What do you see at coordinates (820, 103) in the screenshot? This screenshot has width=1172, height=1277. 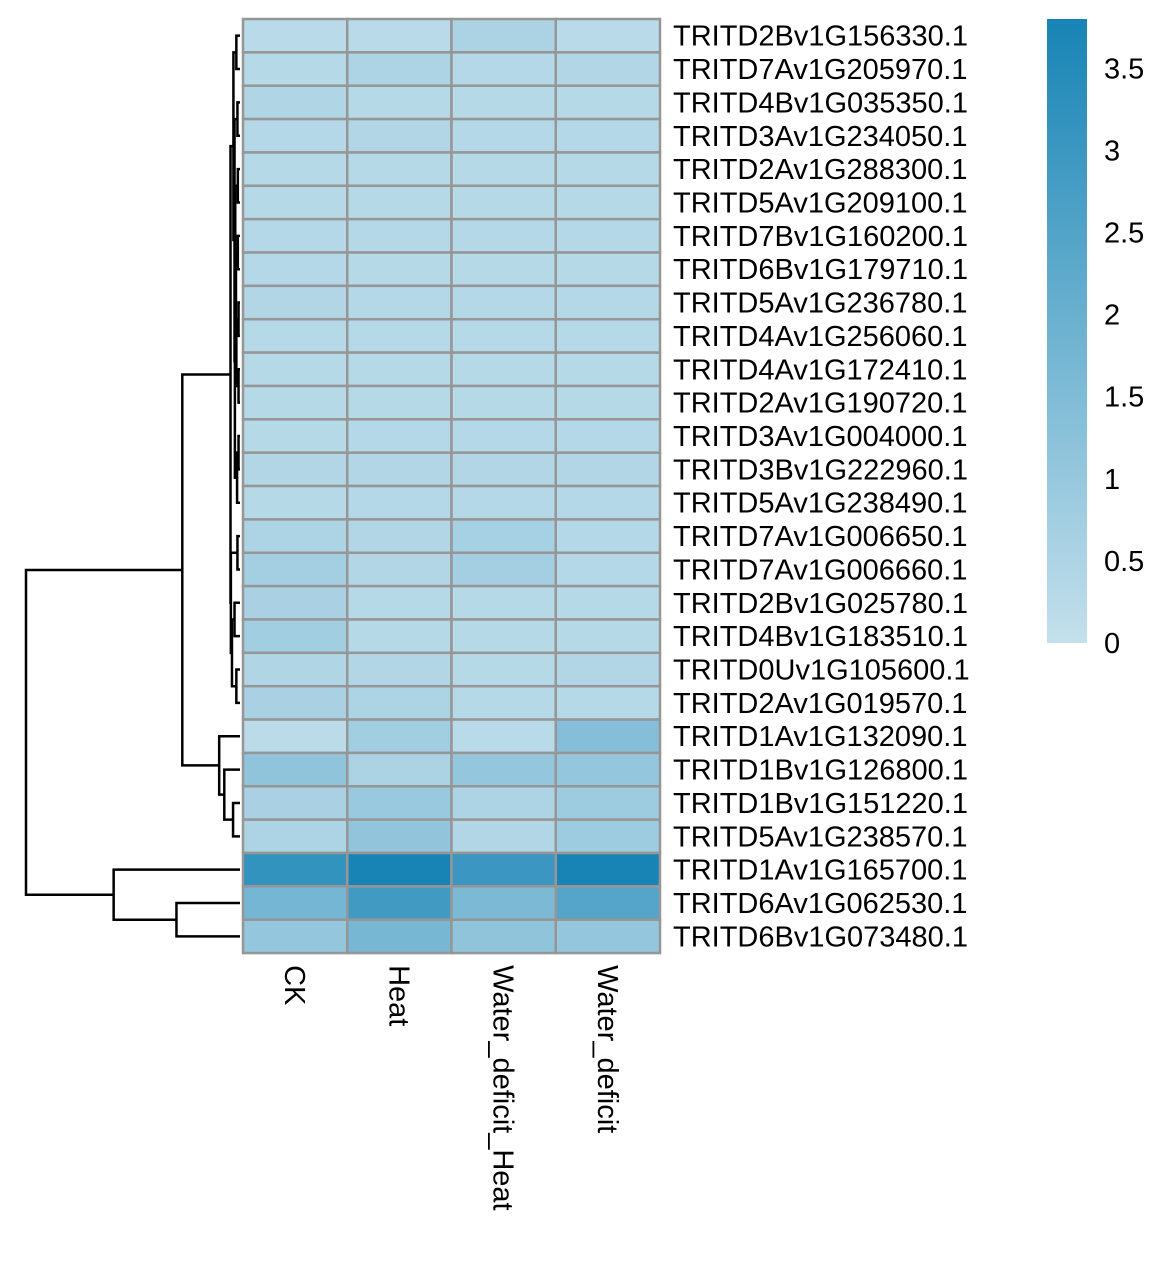 I see `row-label: TRITD4Bv1G035350.1` at bounding box center [820, 103].